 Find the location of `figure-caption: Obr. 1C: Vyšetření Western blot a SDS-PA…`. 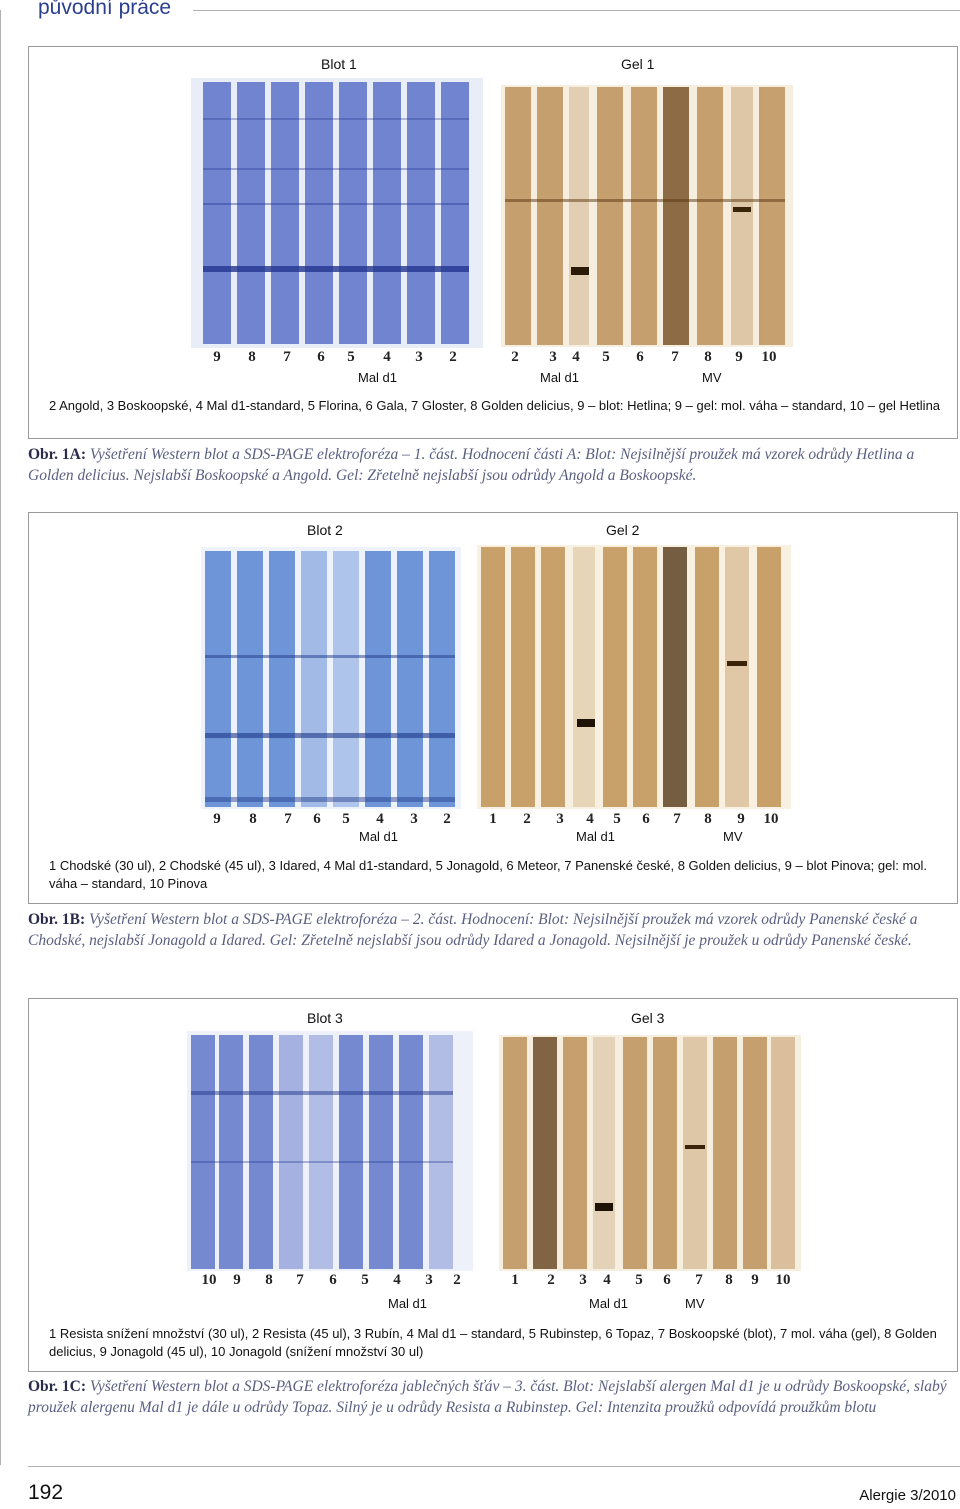

figure-caption: Obr. 1C: Vyšetření Western blot a SDS-PA… is located at coordinates (493, 1397).